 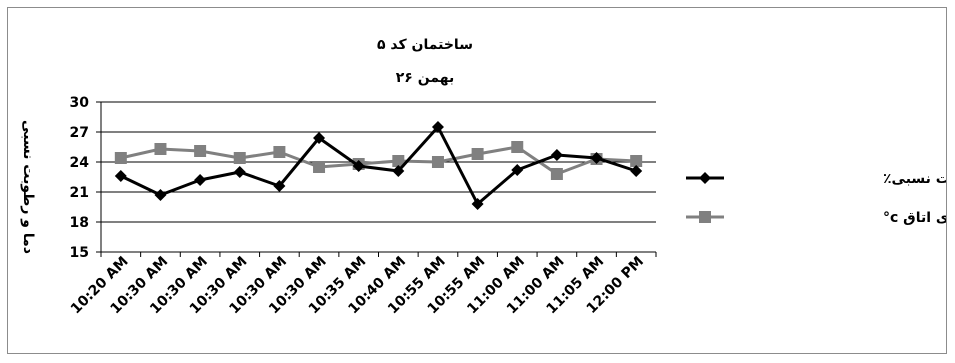 What do you see at coordinates (914, 179) in the screenshot?
I see `legend-label: رطوبت نسبی٪` at bounding box center [914, 179].